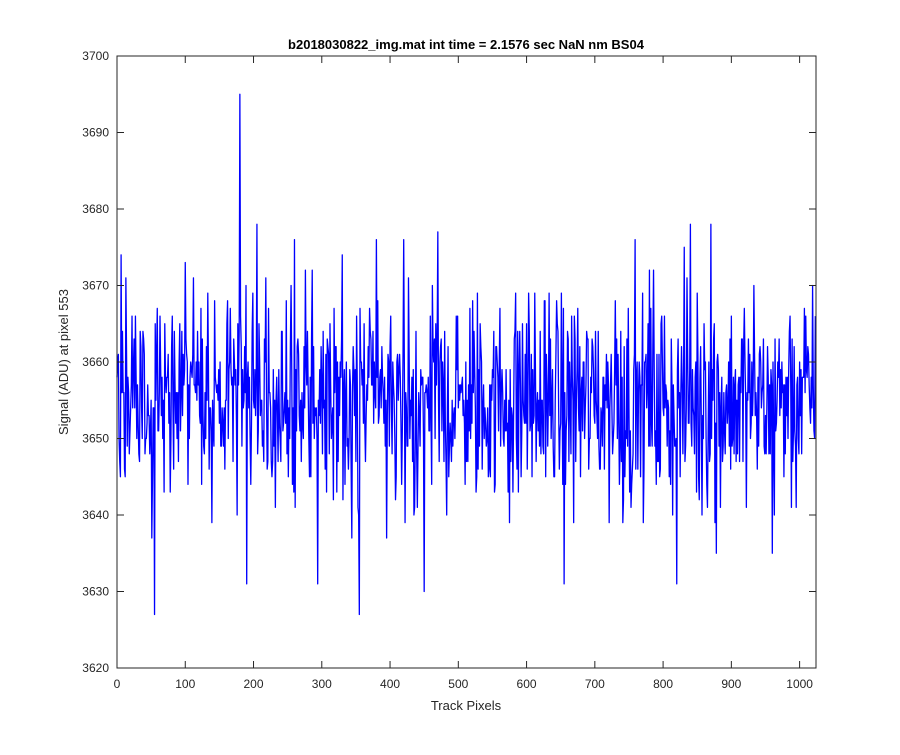 The height and width of the screenshot is (755, 900). I want to click on x-tick-label: 700, so click(595, 684).